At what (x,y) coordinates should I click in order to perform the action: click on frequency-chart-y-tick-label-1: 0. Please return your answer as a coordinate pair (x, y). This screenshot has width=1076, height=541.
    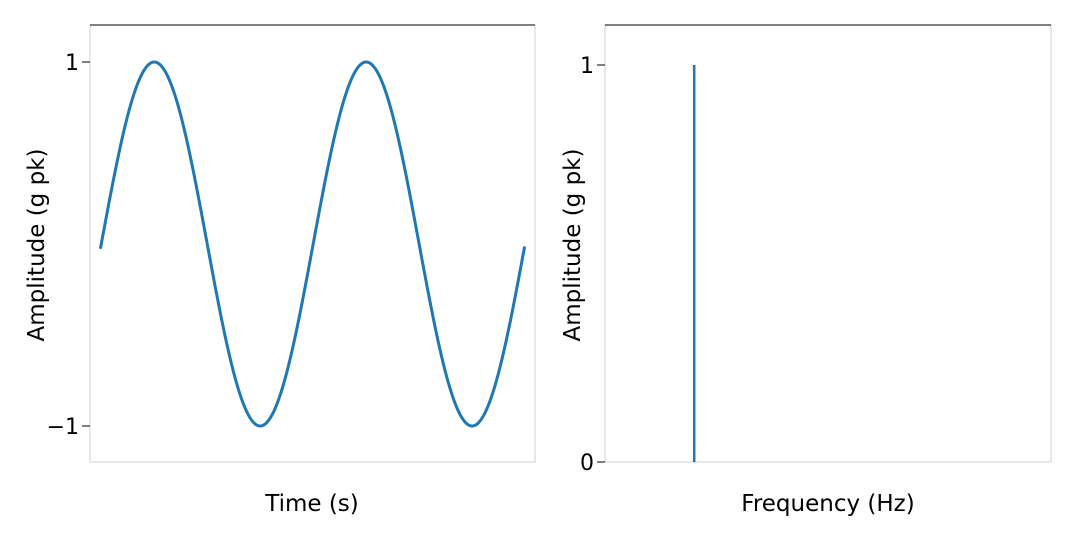
    Looking at the image, I should click on (587, 463).